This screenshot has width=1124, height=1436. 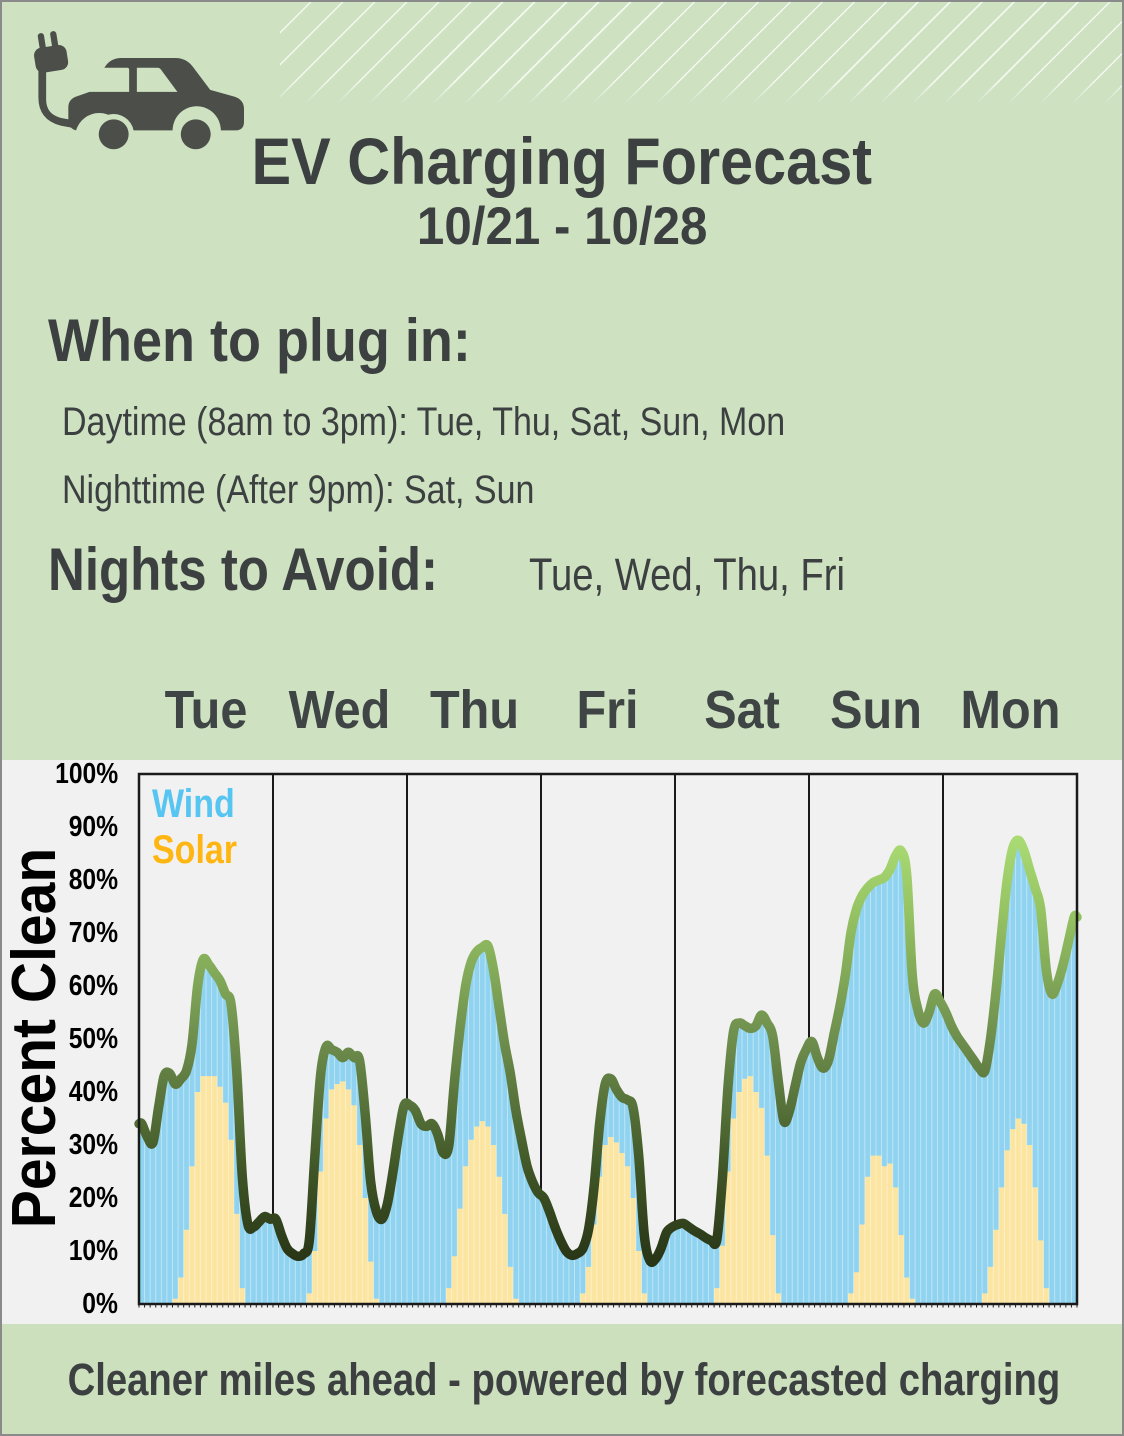 What do you see at coordinates (93, 1039) in the screenshot?
I see `ytick-50: 50%` at bounding box center [93, 1039].